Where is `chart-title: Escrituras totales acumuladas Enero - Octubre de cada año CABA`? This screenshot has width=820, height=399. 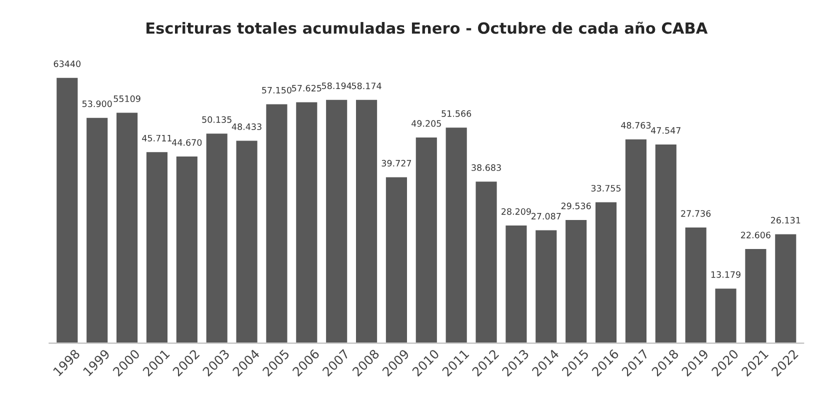 chart-title: Escrituras totales acumuladas Enero - Octubre de cada año CABA is located at coordinates (427, 28).